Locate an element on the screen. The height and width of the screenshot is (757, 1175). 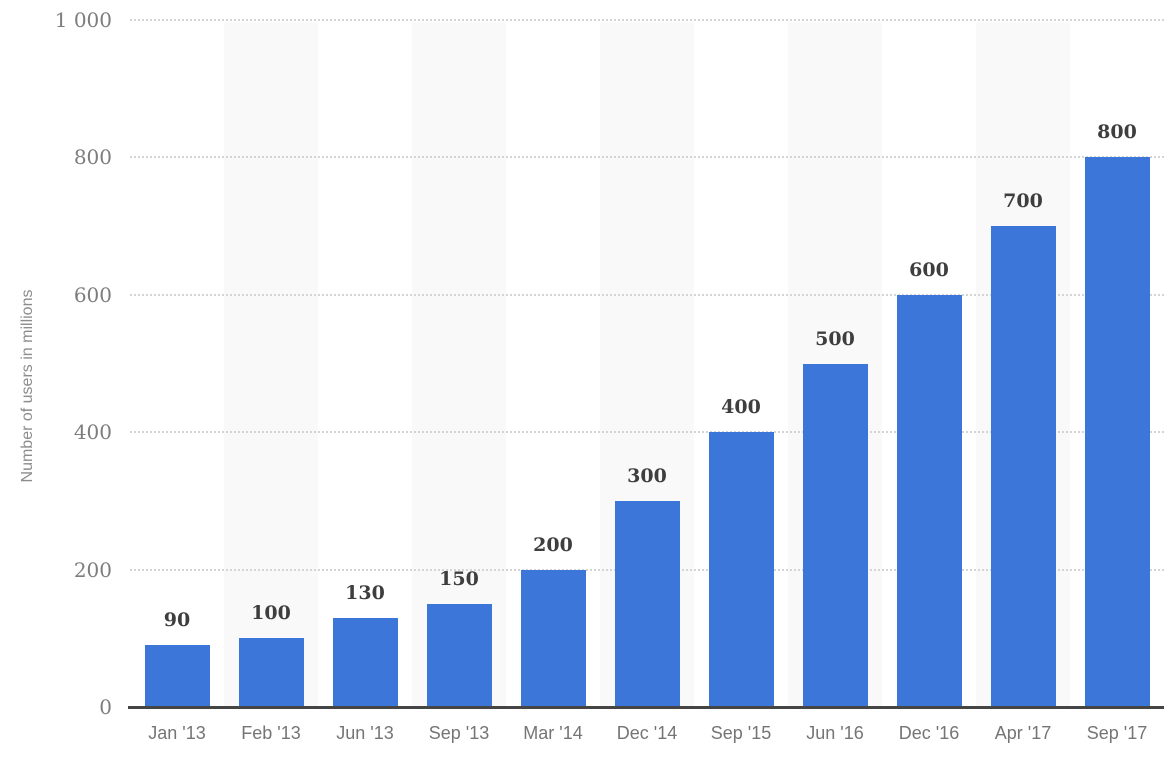
bar-value-label: 800 is located at coordinates (1117, 132).